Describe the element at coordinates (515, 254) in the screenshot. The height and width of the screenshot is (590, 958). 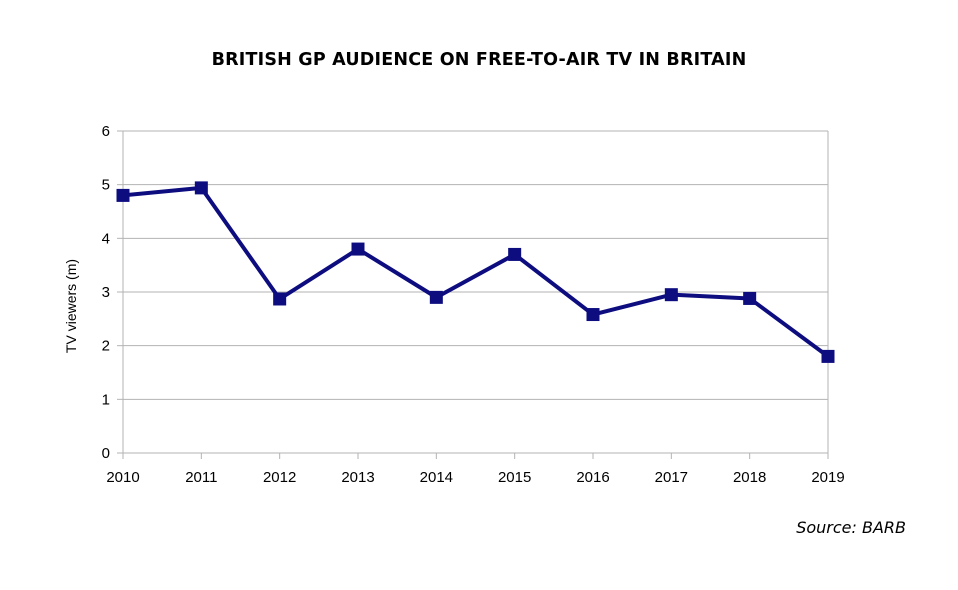
I see `data-point-2015` at that location.